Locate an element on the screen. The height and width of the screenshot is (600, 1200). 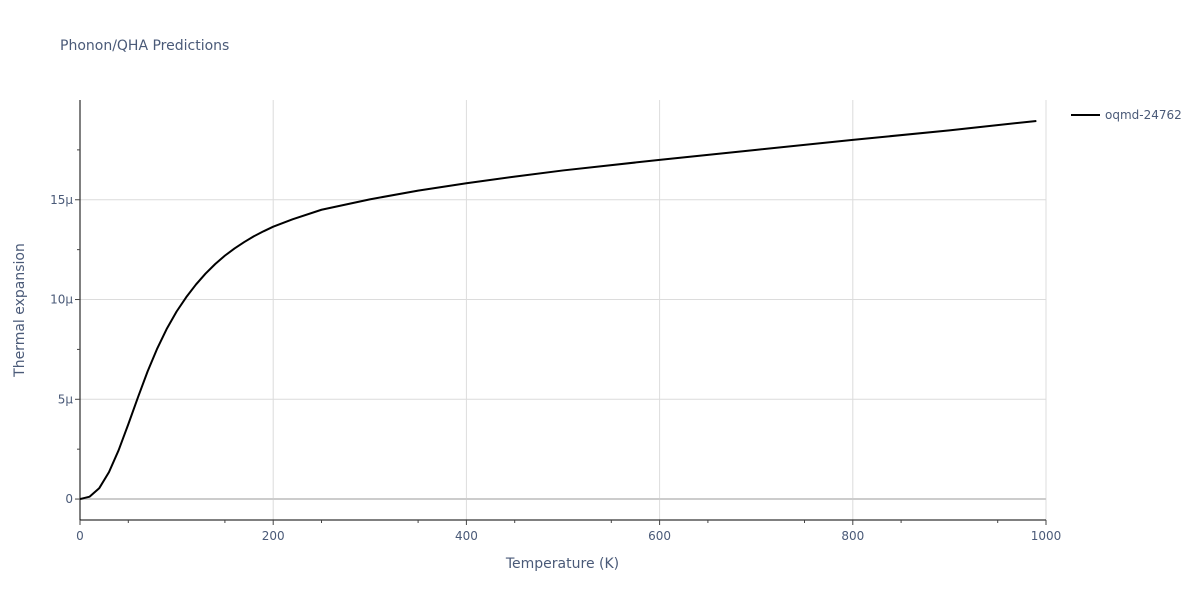
chart-title: Phonon/QHA Predictions is located at coordinates (144, 46).